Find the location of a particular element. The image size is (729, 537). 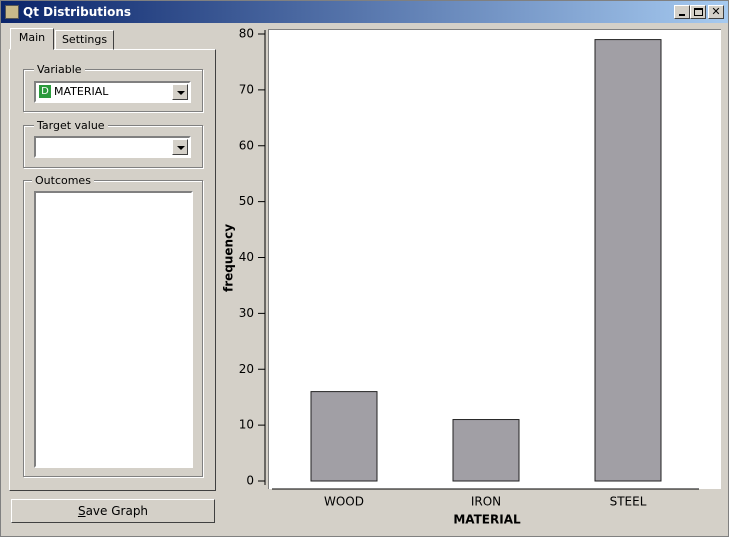

save-graph-button: Save Graph is located at coordinates (113, 511).